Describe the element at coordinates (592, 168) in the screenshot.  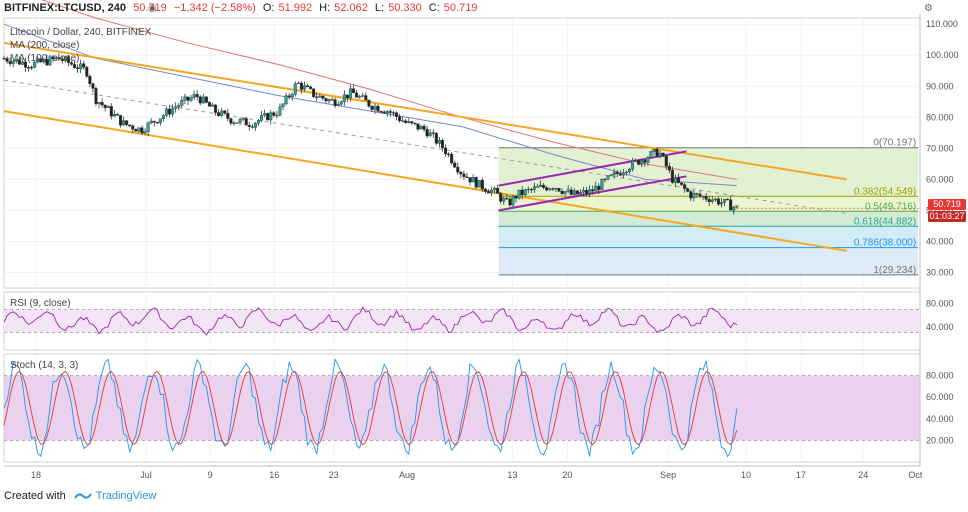
I see `inner-channel-upper-line` at that location.